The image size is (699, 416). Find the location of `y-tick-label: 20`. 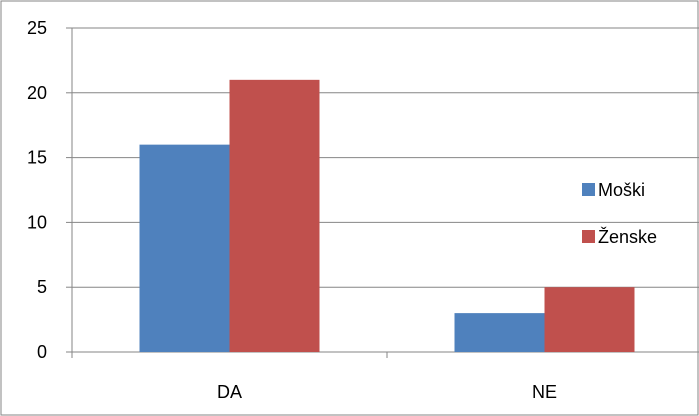

y-tick-label: 20 is located at coordinates (37, 93).